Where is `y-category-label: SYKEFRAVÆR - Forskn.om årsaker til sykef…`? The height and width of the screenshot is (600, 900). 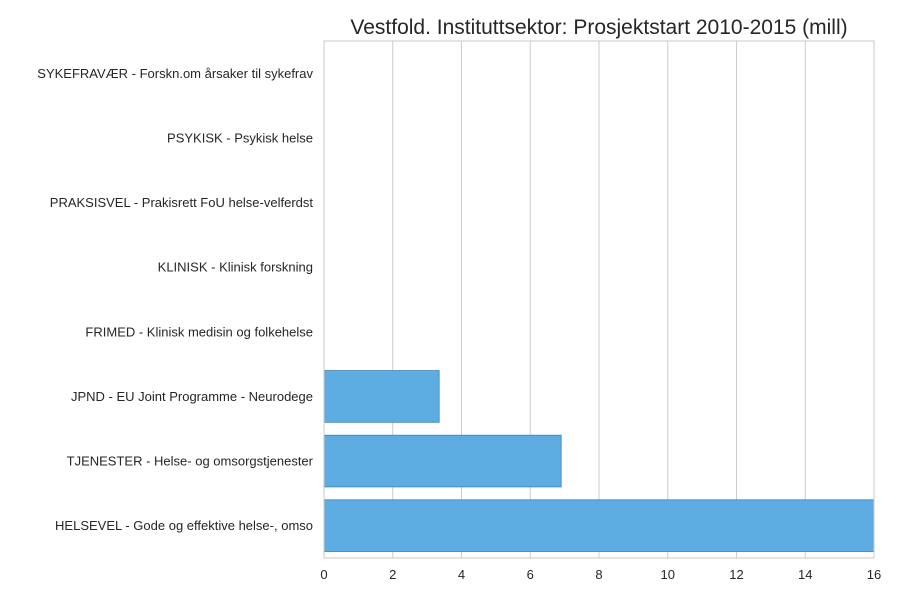
y-category-label: SYKEFRAVÆR - Forskn.om årsaker til sykef… is located at coordinates (175, 73).